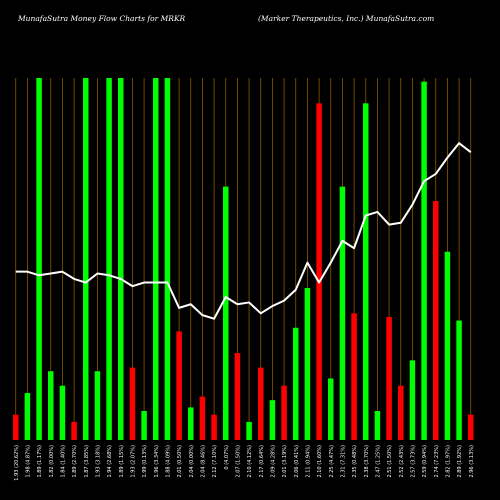 This screenshot has width=500, height=500. Describe the element at coordinates (17, 463) in the screenshot. I see `x-tick-label: 1.93 (20.62%)` at that location.